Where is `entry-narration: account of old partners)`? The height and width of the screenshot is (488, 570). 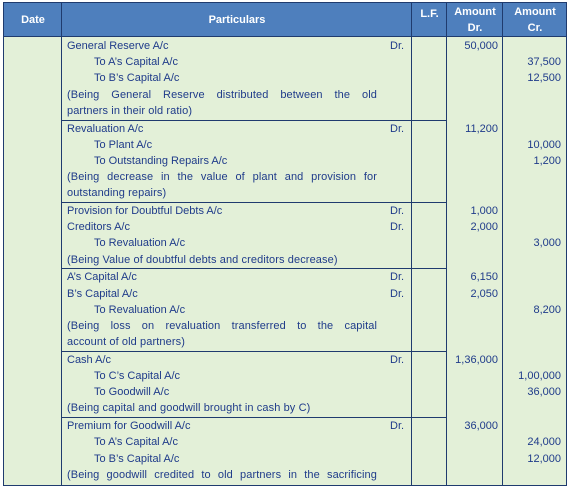
entry-narration: account of old partners) is located at coordinates (126, 342).